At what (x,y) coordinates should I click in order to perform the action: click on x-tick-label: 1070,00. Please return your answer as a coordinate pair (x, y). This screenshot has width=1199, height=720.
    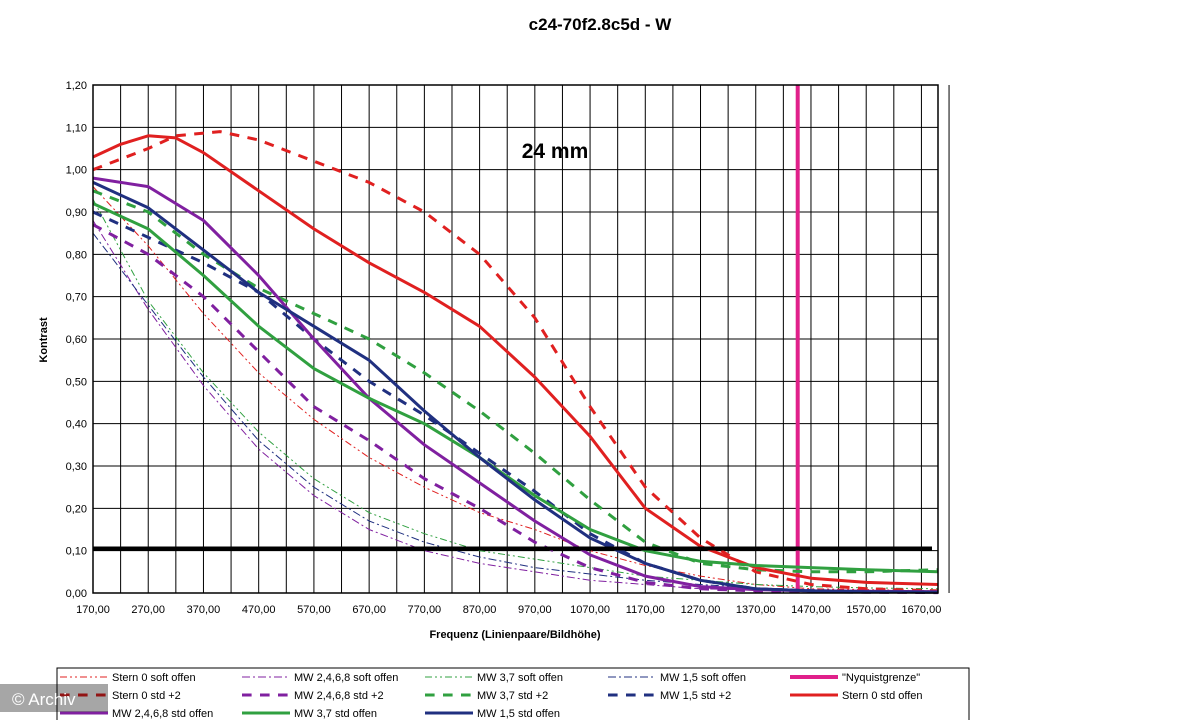
    Looking at the image, I should click on (590, 610).